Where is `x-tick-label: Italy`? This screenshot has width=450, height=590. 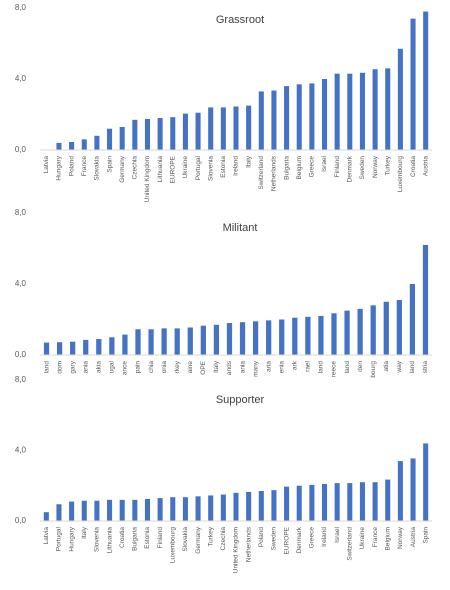
x-tick-label: Italy is located at coordinates (248, 161).